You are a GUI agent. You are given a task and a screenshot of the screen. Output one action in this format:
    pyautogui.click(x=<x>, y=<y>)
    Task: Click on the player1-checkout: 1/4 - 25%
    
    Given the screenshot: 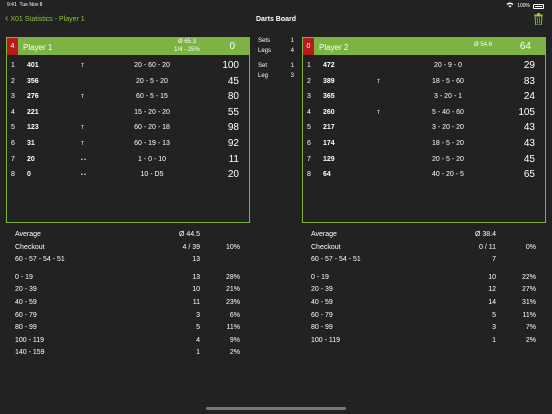 What is the action you would take?
    pyautogui.click(x=187, y=50)
    